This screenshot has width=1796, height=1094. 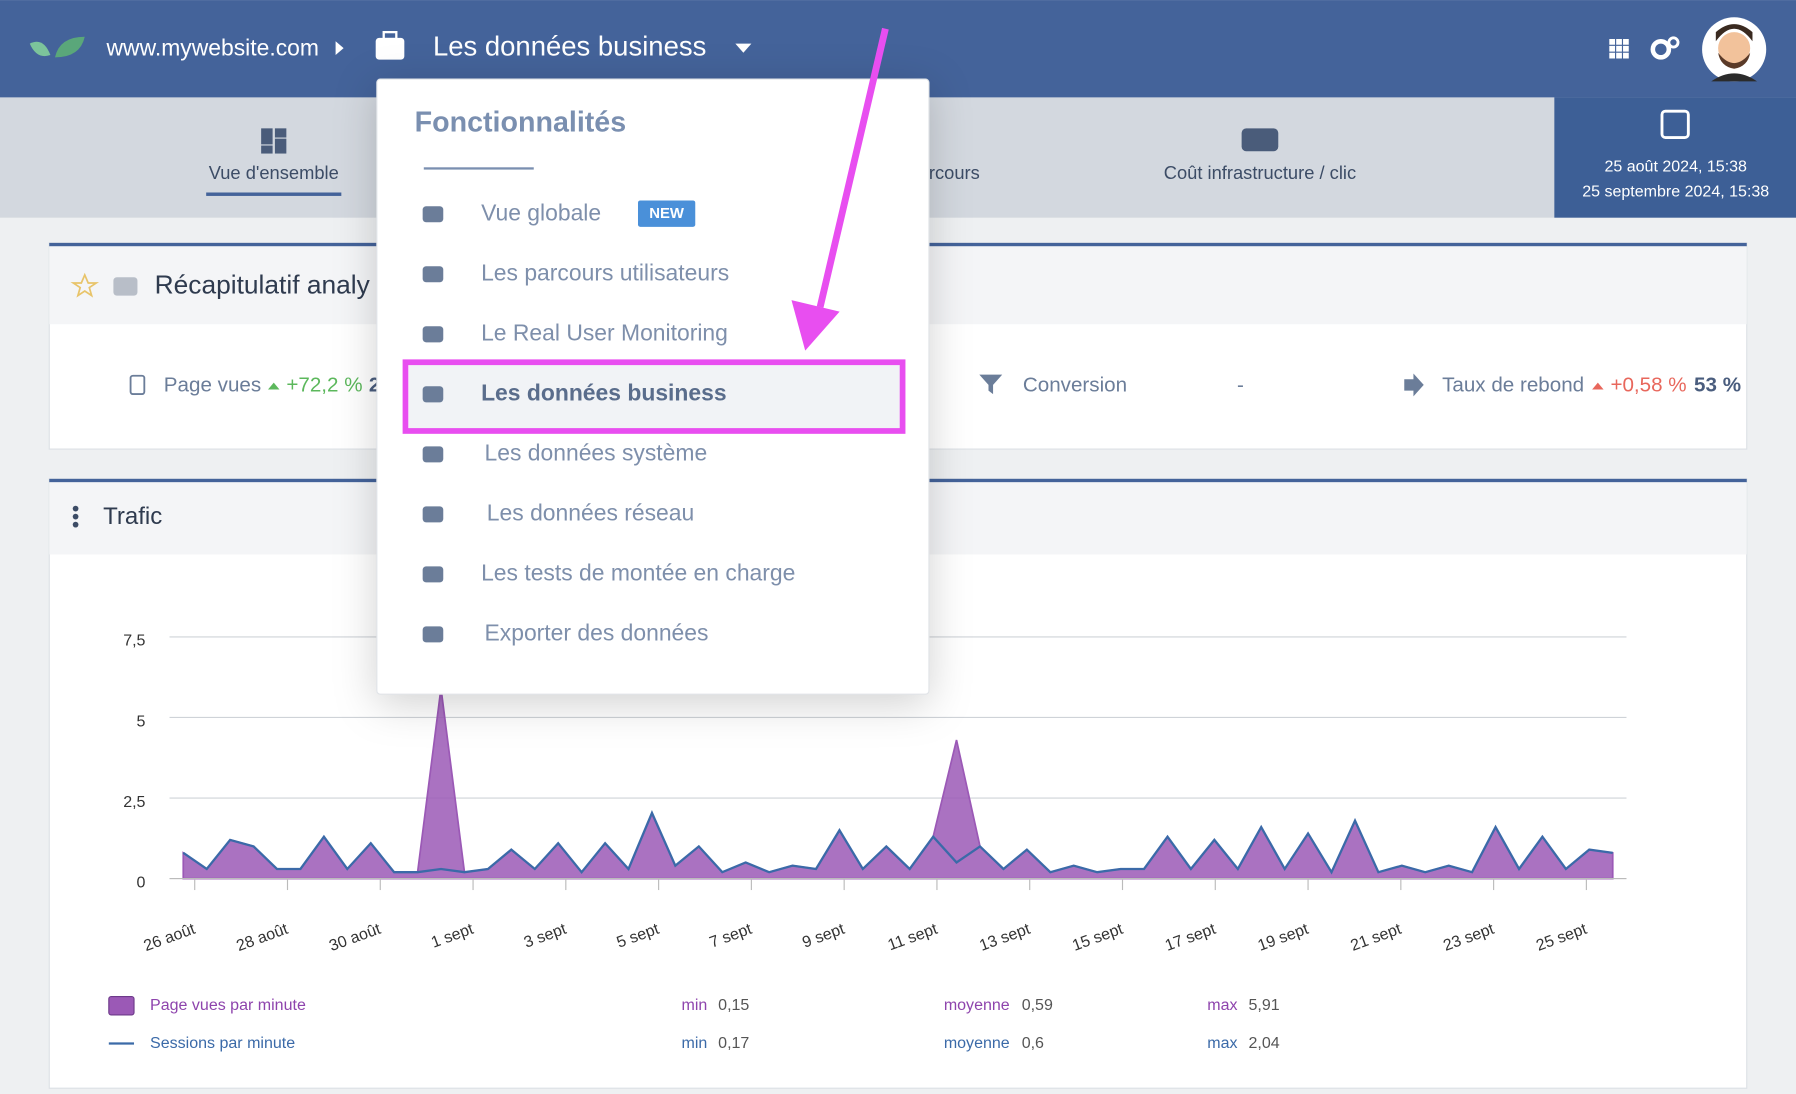 What do you see at coordinates (1260, 140) in the screenshot?
I see `server-icon` at bounding box center [1260, 140].